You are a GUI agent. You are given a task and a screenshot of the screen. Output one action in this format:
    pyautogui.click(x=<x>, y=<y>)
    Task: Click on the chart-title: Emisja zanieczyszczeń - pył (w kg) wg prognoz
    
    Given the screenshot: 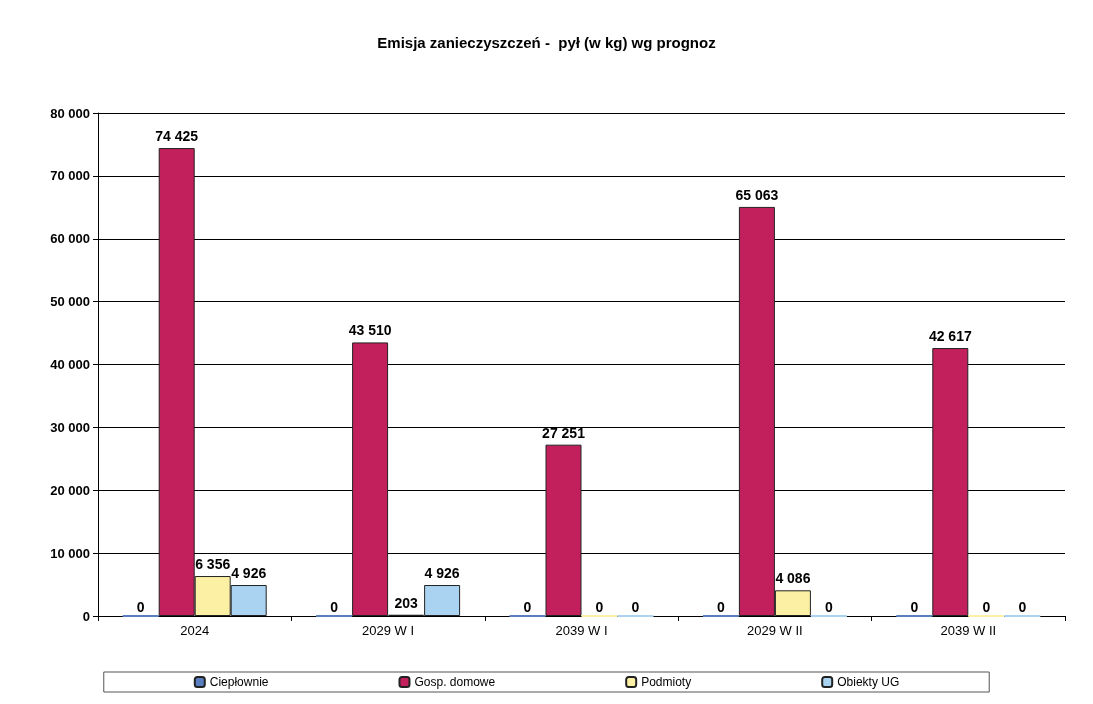 What is the action you would take?
    pyautogui.click(x=546, y=42)
    